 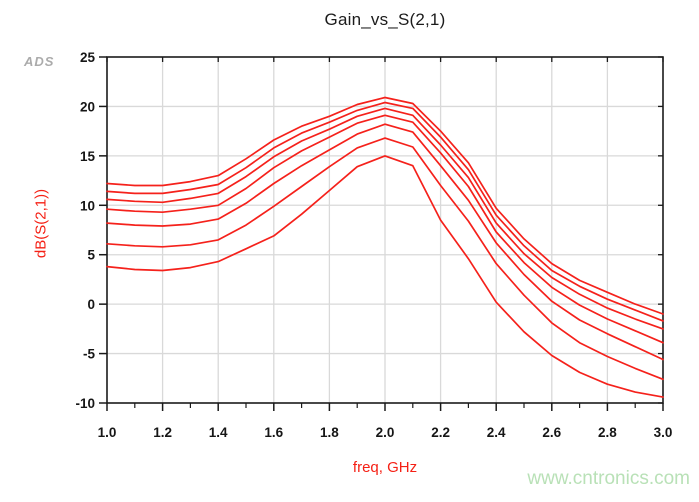 I want to click on watermark: www.cntronics.com, so click(x=608, y=478).